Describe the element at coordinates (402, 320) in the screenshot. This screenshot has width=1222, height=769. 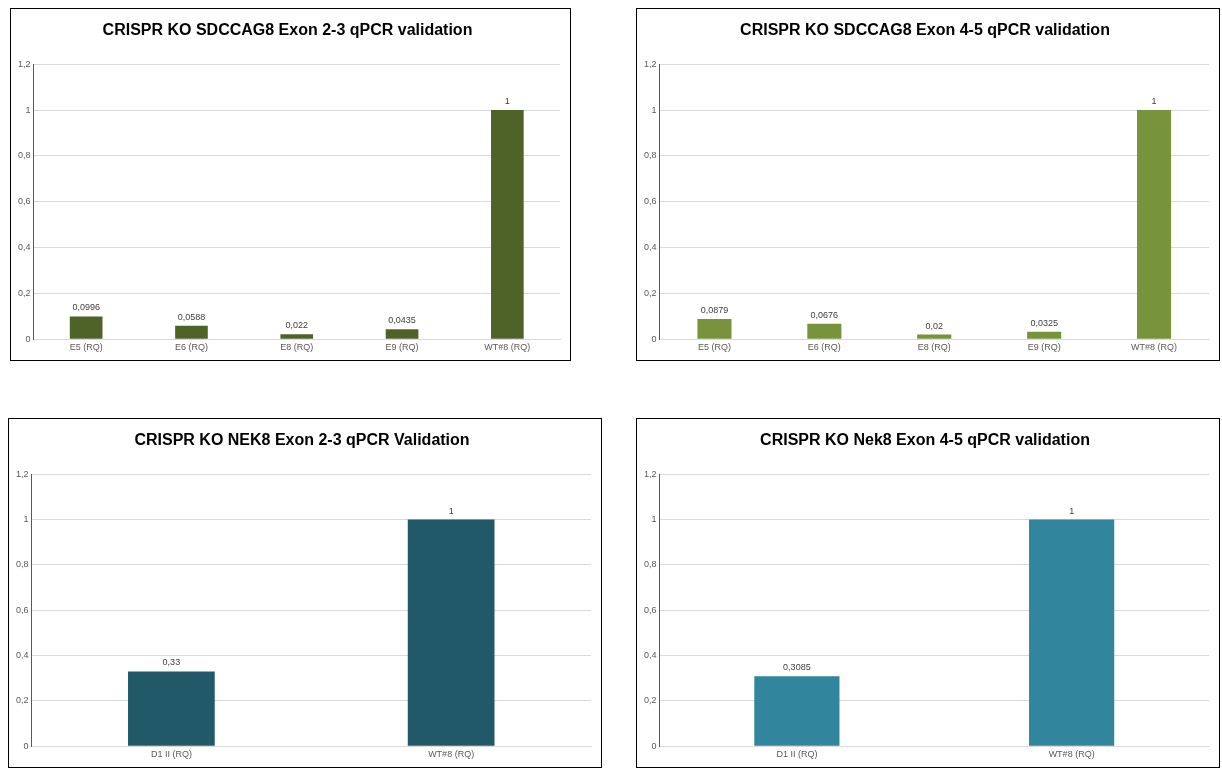
I see `data-label: 0,0435` at that location.